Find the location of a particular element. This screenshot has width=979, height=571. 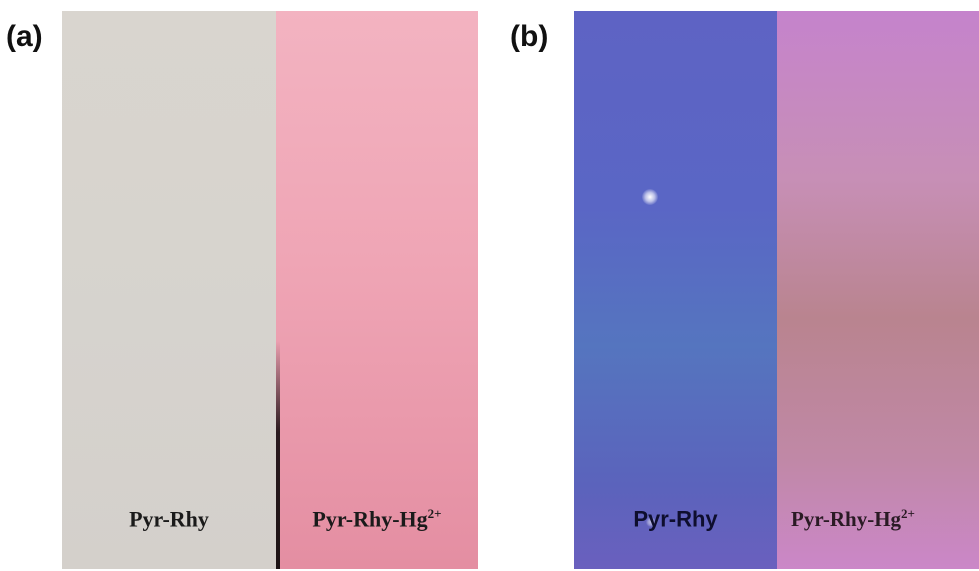

strip-edge-shadow is located at coordinates (278, 455).